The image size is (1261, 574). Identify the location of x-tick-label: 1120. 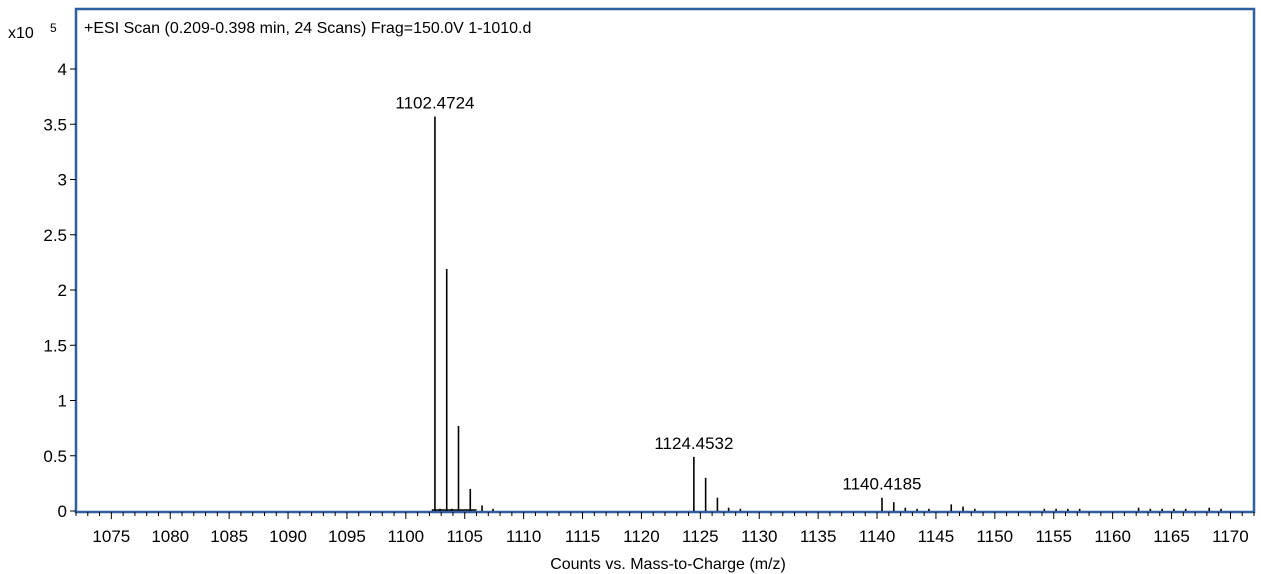
(641, 536).